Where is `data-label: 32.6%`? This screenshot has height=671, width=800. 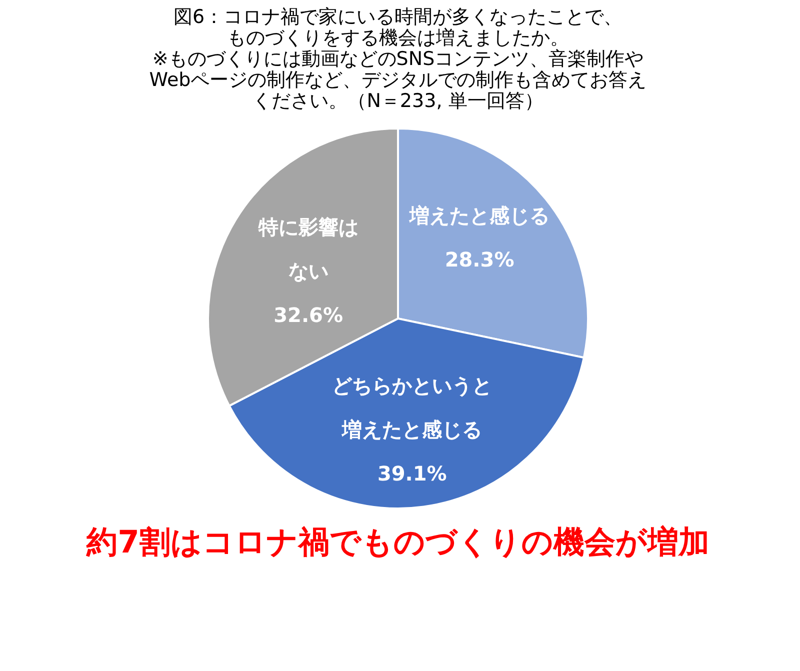
data-label: 32.6% is located at coordinates (308, 314).